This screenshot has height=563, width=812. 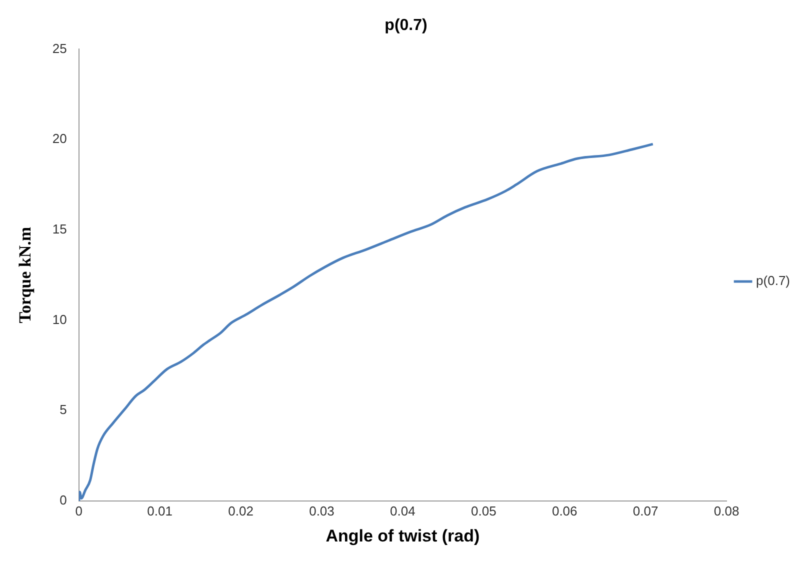 I want to click on x-tick-label: 0.08, so click(x=727, y=510).